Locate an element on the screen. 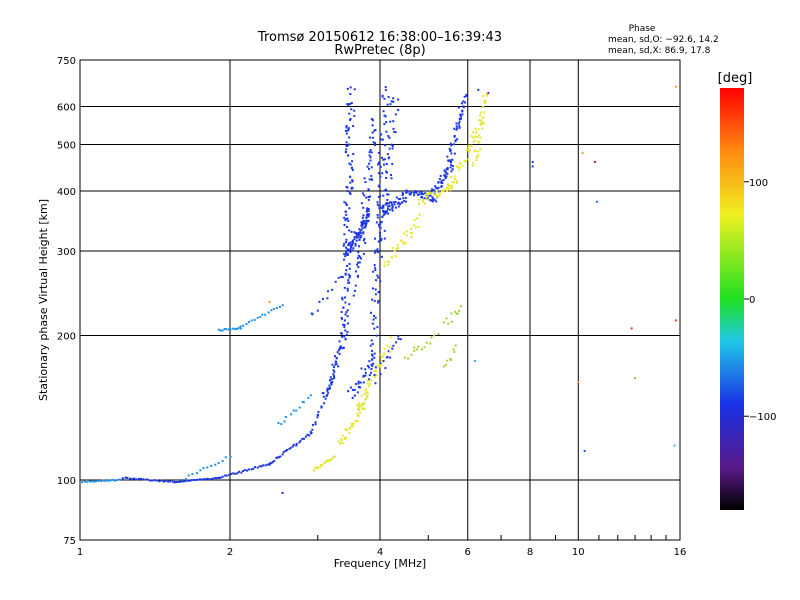 The width and height of the screenshot is (800, 600). colorbar-tick-label: −100 is located at coordinates (762, 417).